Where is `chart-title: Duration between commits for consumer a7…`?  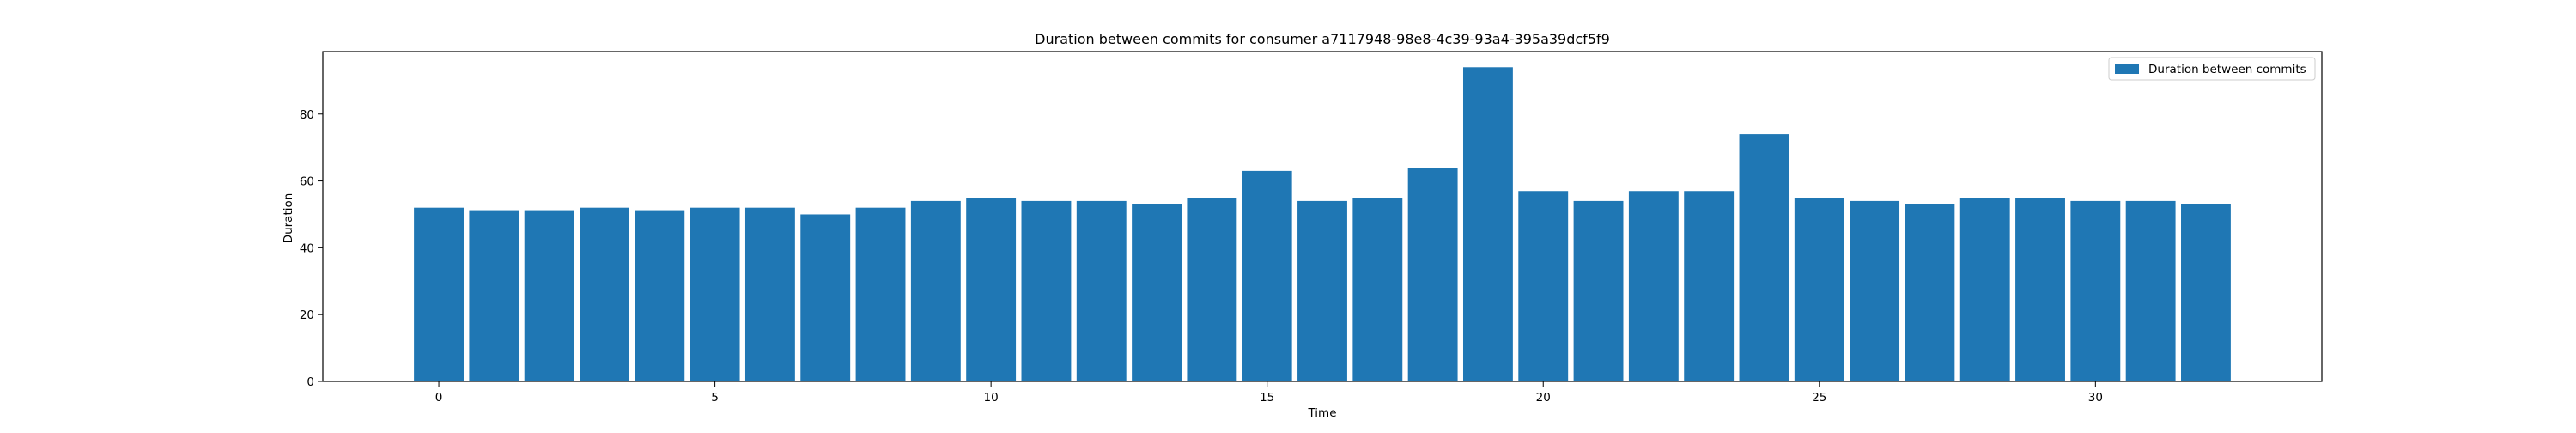 chart-title: Duration between commits for consumer a7… is located at coordinates (1323, 39).